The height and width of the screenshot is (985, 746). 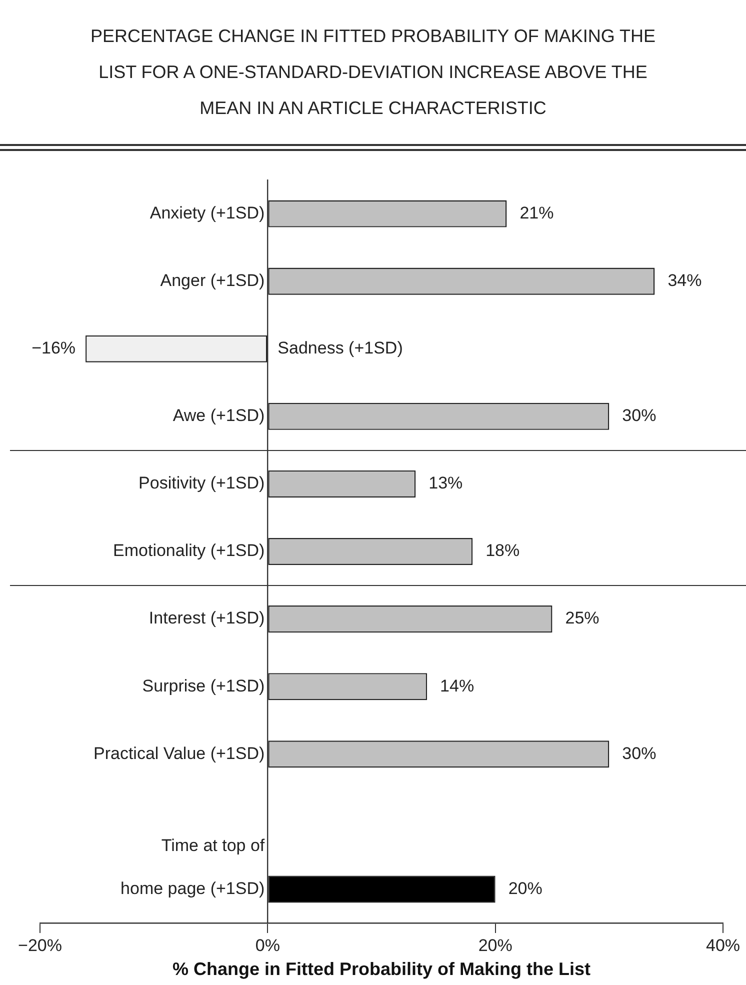 I want to click on chart-title: PERCENTAGE CHANGE IN FITTED PROBABILITY OF MAKING THE LIST FOR A ONE-STANDARD-DEVIATION INCREASE ABOVE THE MEAN IN AN ARTICLE CHARACTERISTIC, so click(x=373, y=72).